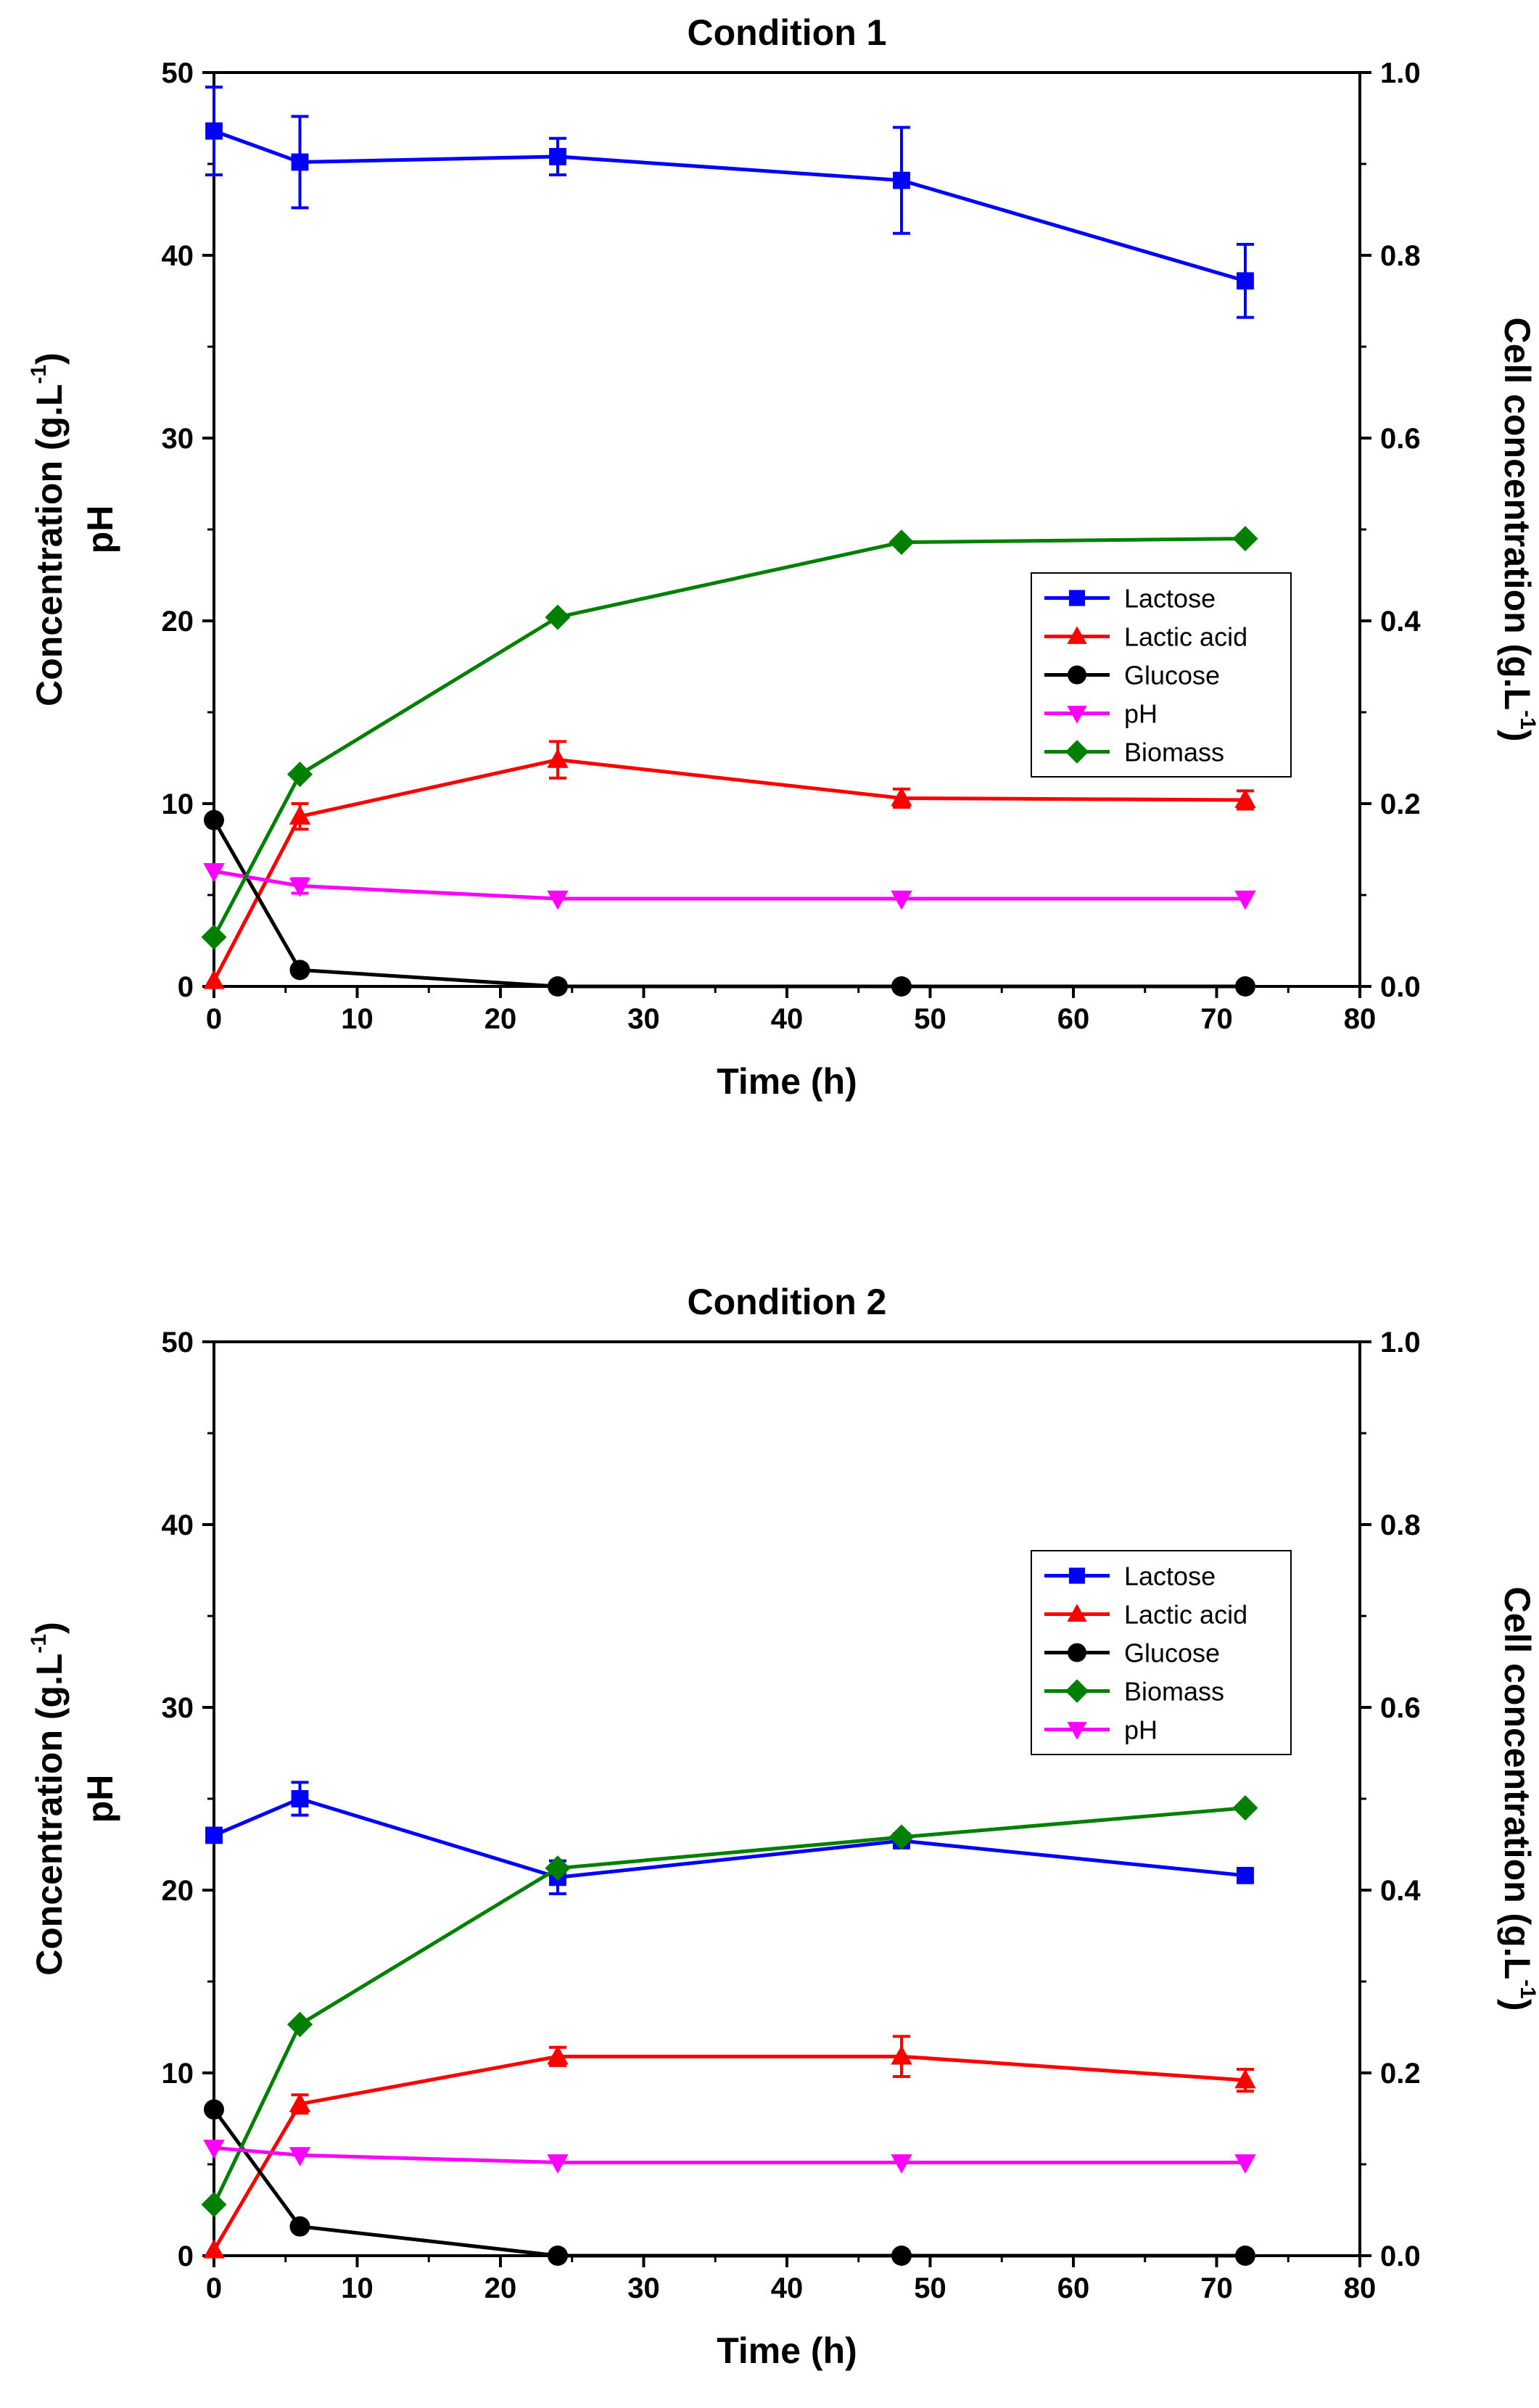  Describe the element at coordinates (788, 32) in the screenshot. I see `chart-title: Condition 1` at that location.